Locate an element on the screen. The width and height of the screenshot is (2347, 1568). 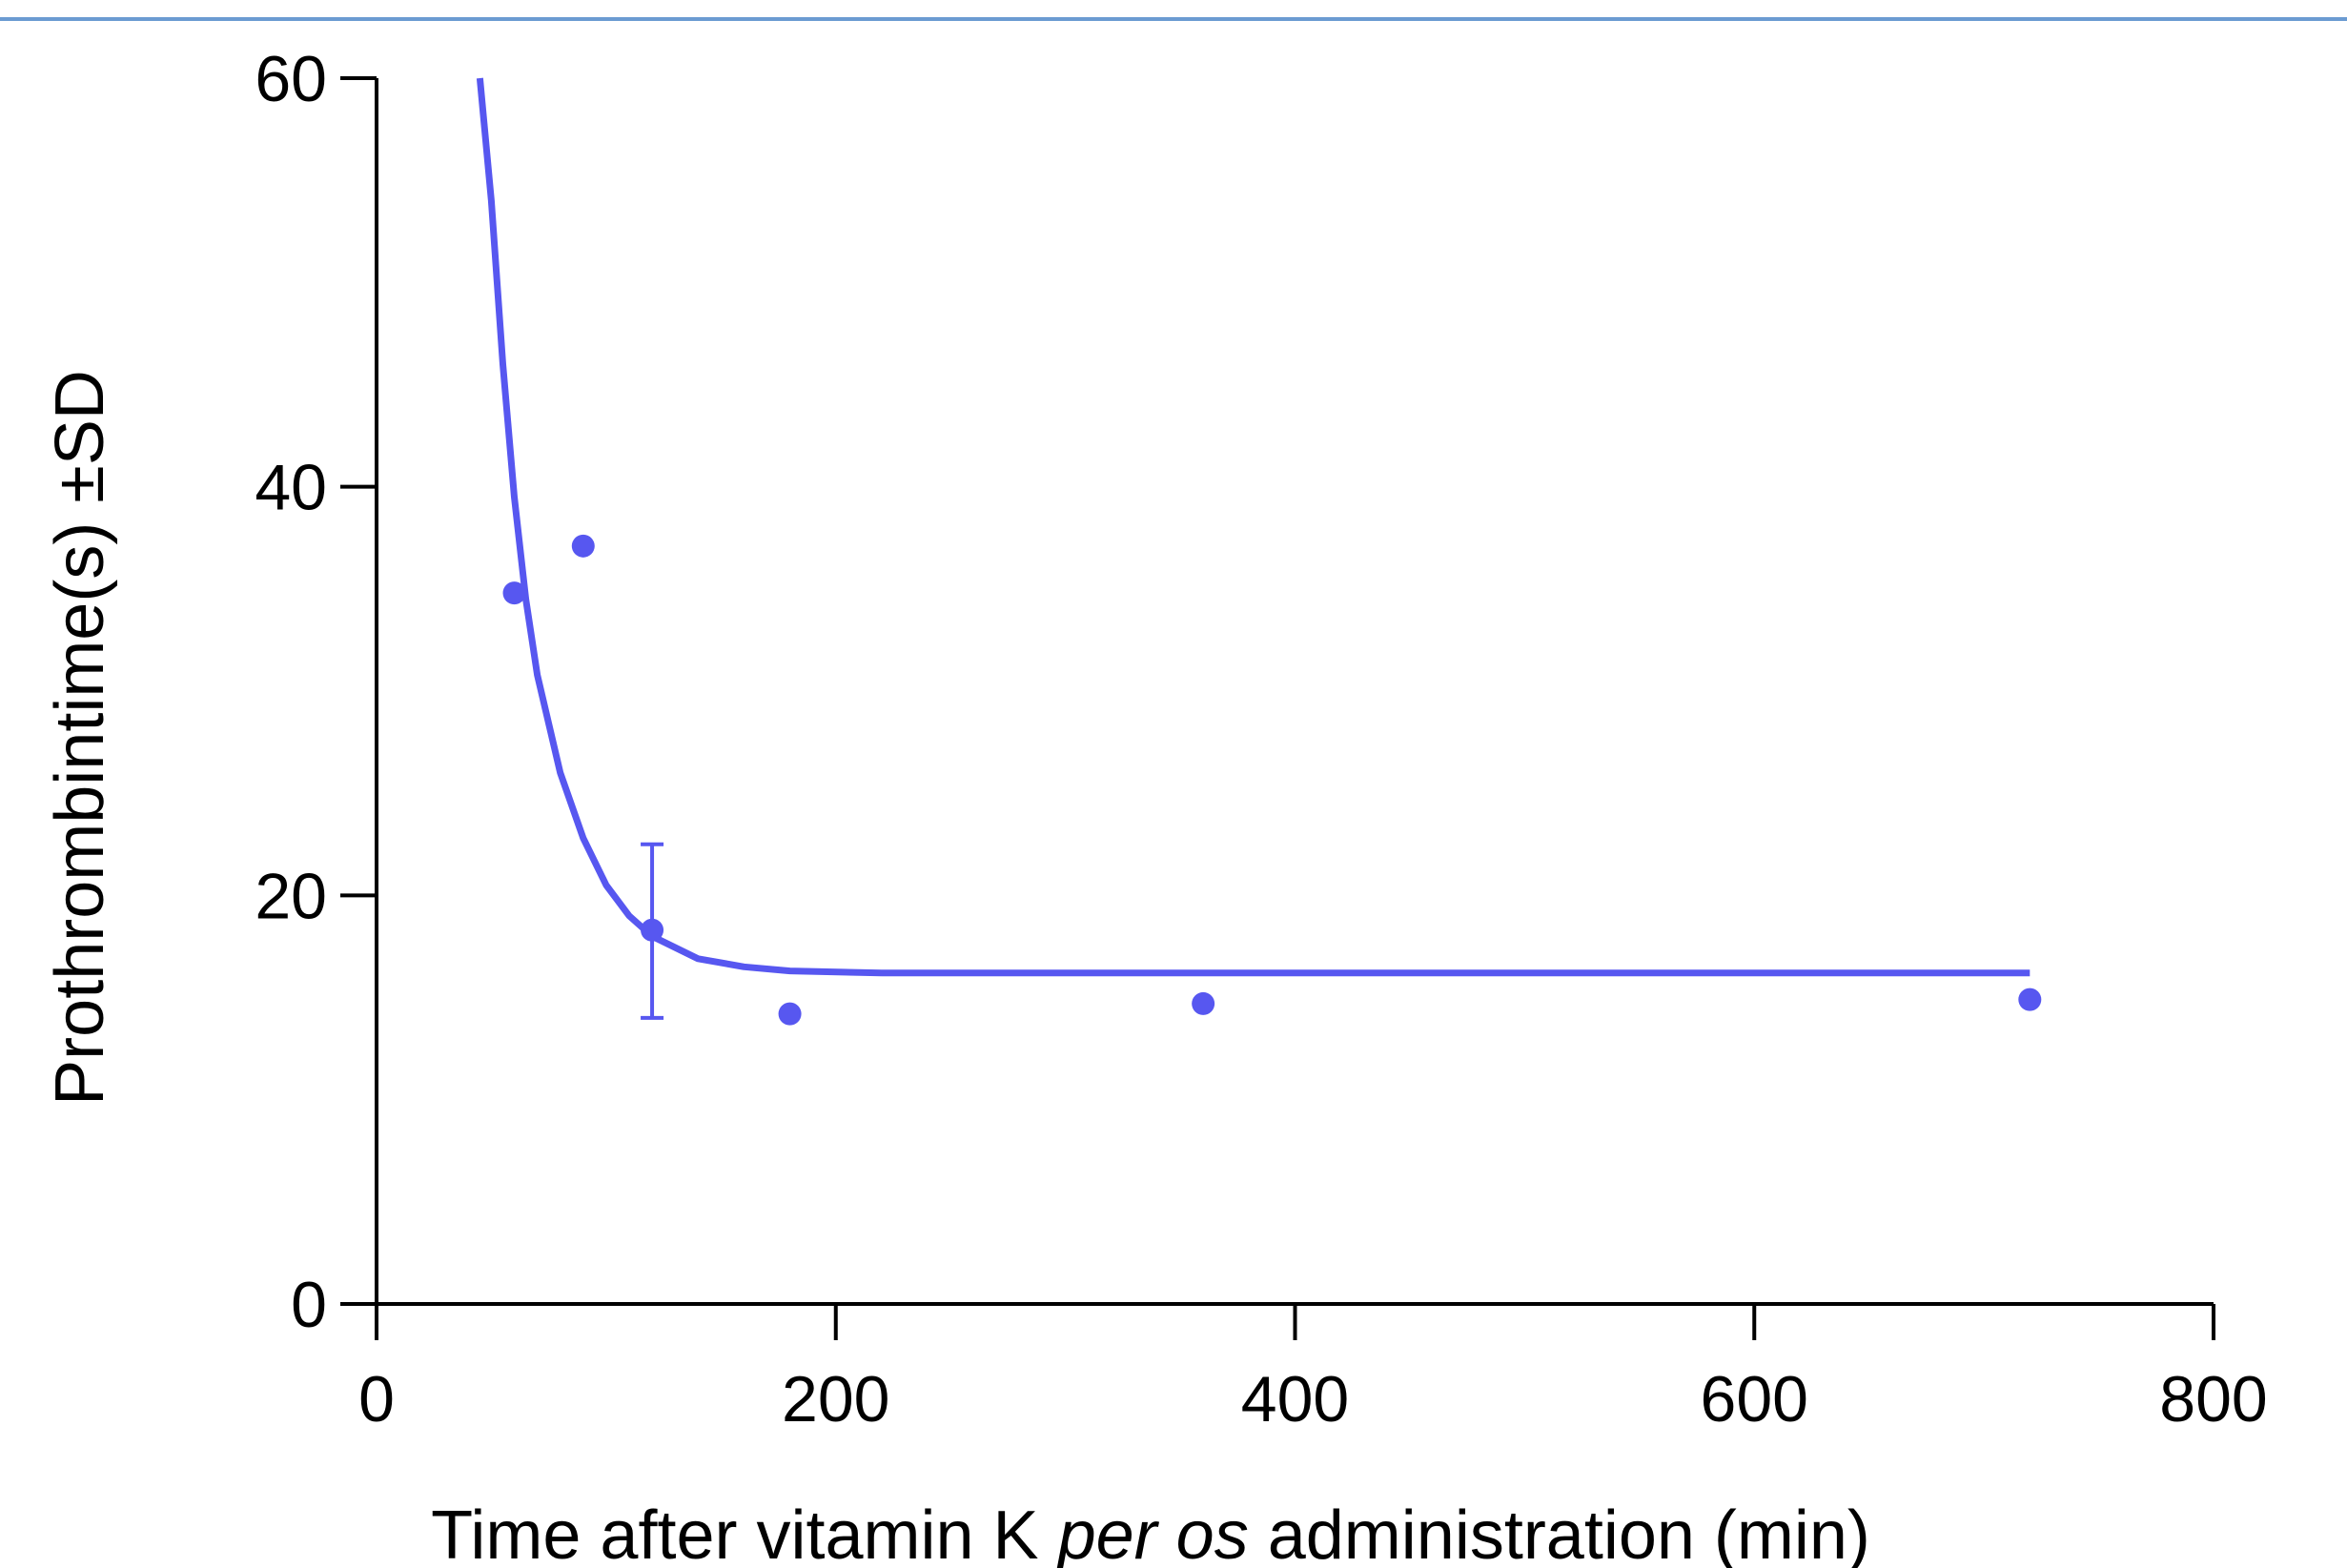
x-tick-label: 800 is located at coordinates (2213, 1399).